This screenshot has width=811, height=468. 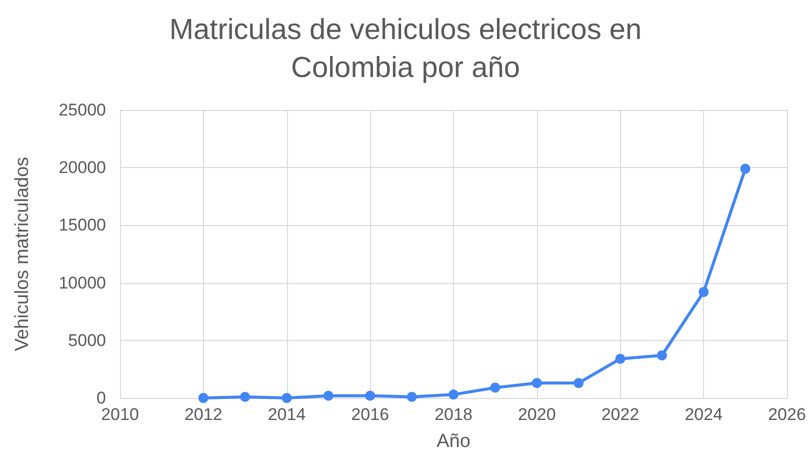 What do you see at coordinates (370, 414) in the screenshot?
I see `x-tick-label: 2016` at bounding box center [370, 414].